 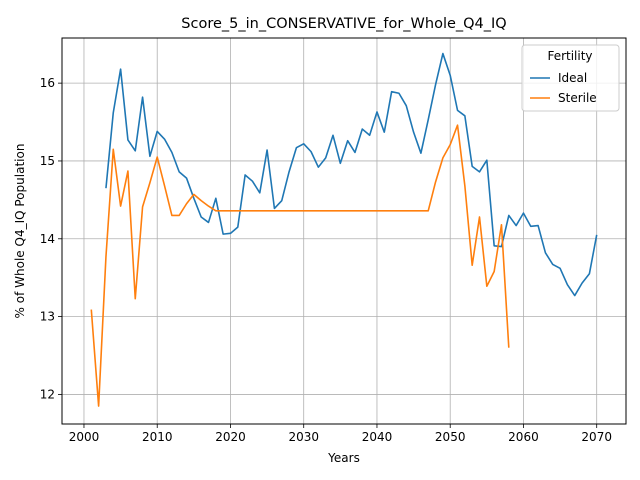 I want to click on x-tick-label: 2010, so click(x=157, y=437).